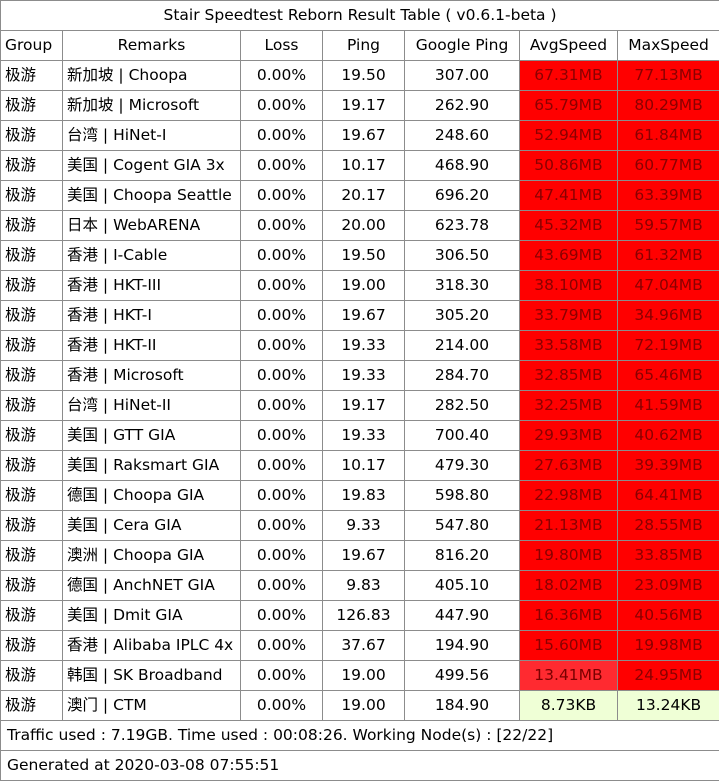  Describe the element at coordinates (668, 46) in the screenshot. I see `header-max-speed: MaxSpeed` at that location.